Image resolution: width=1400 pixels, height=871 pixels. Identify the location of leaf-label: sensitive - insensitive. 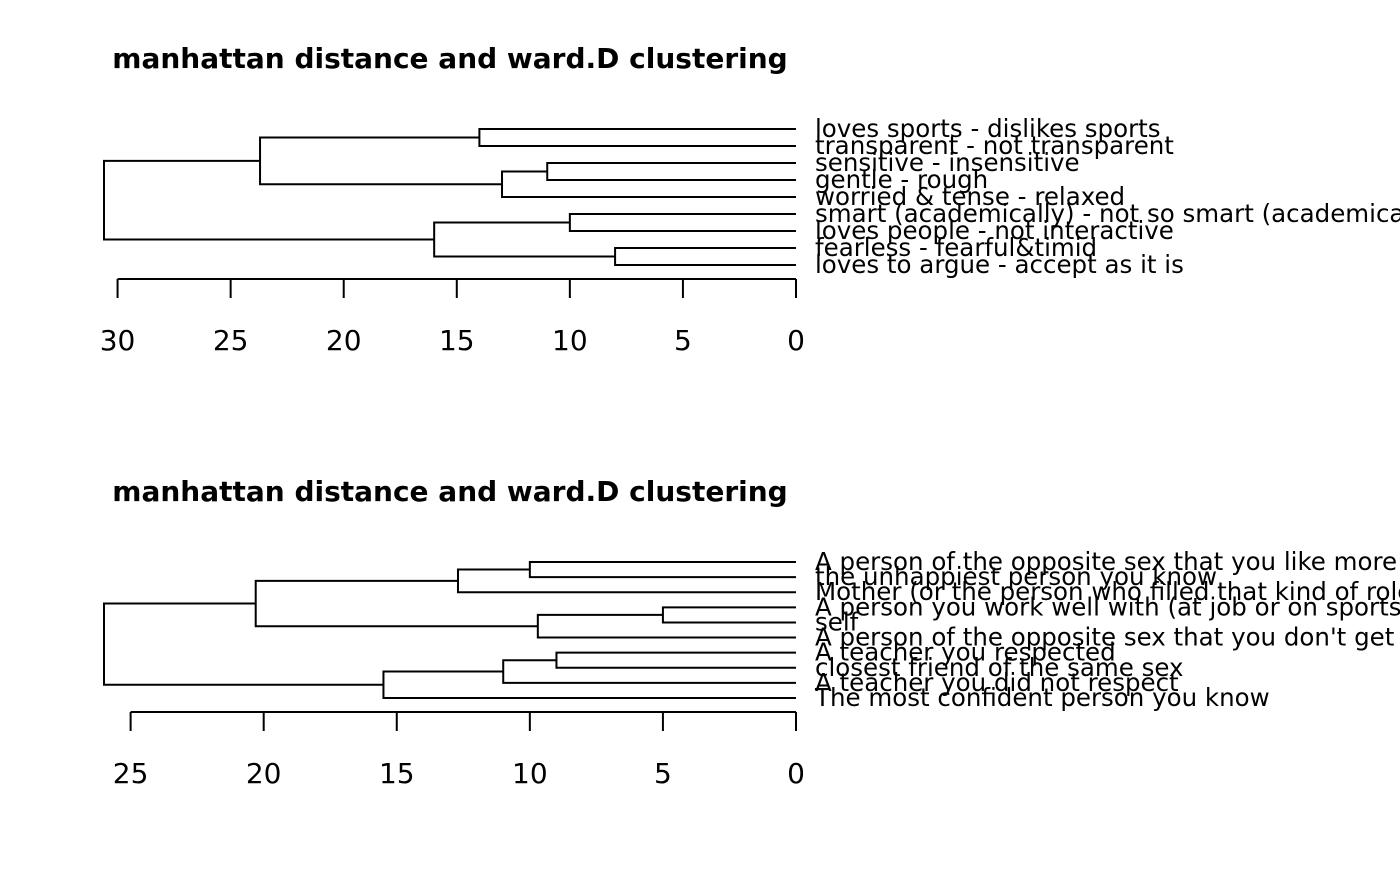
(947, 162).